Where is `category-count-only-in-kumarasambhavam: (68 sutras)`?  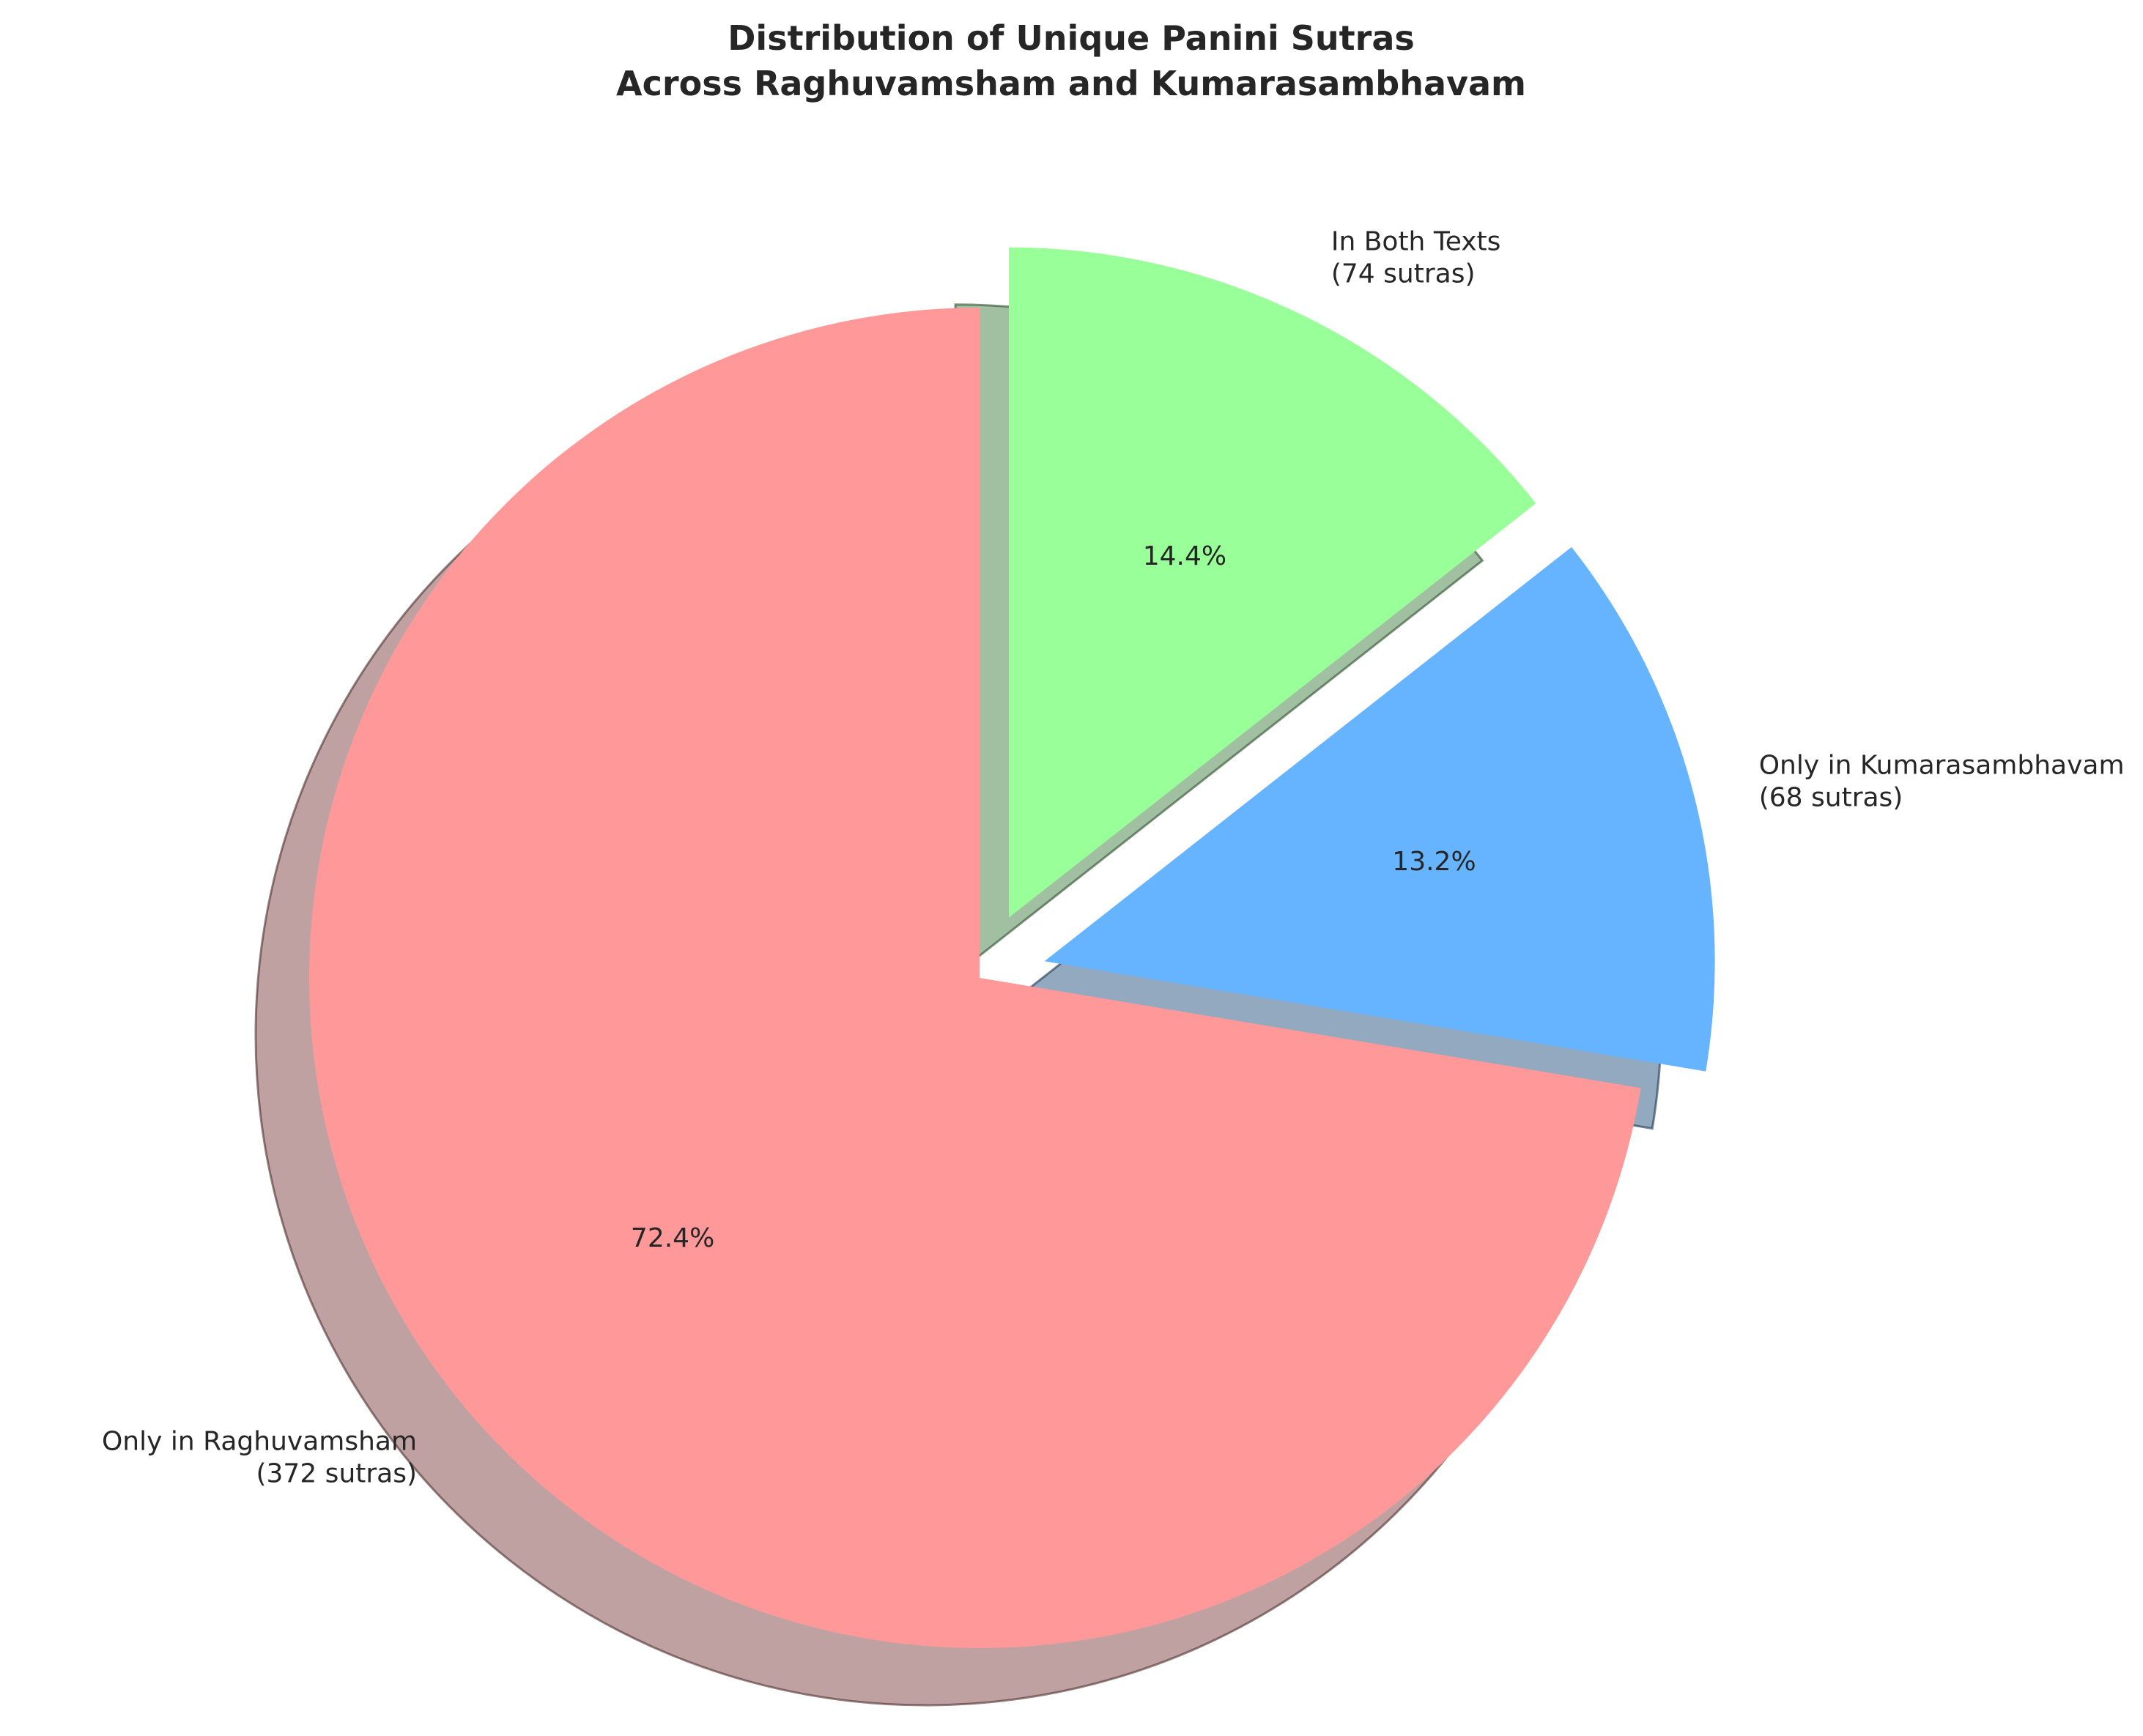
category-count-only-in-kumarasambhavam: (68 sutras) is located at coordinates (1831, 798).